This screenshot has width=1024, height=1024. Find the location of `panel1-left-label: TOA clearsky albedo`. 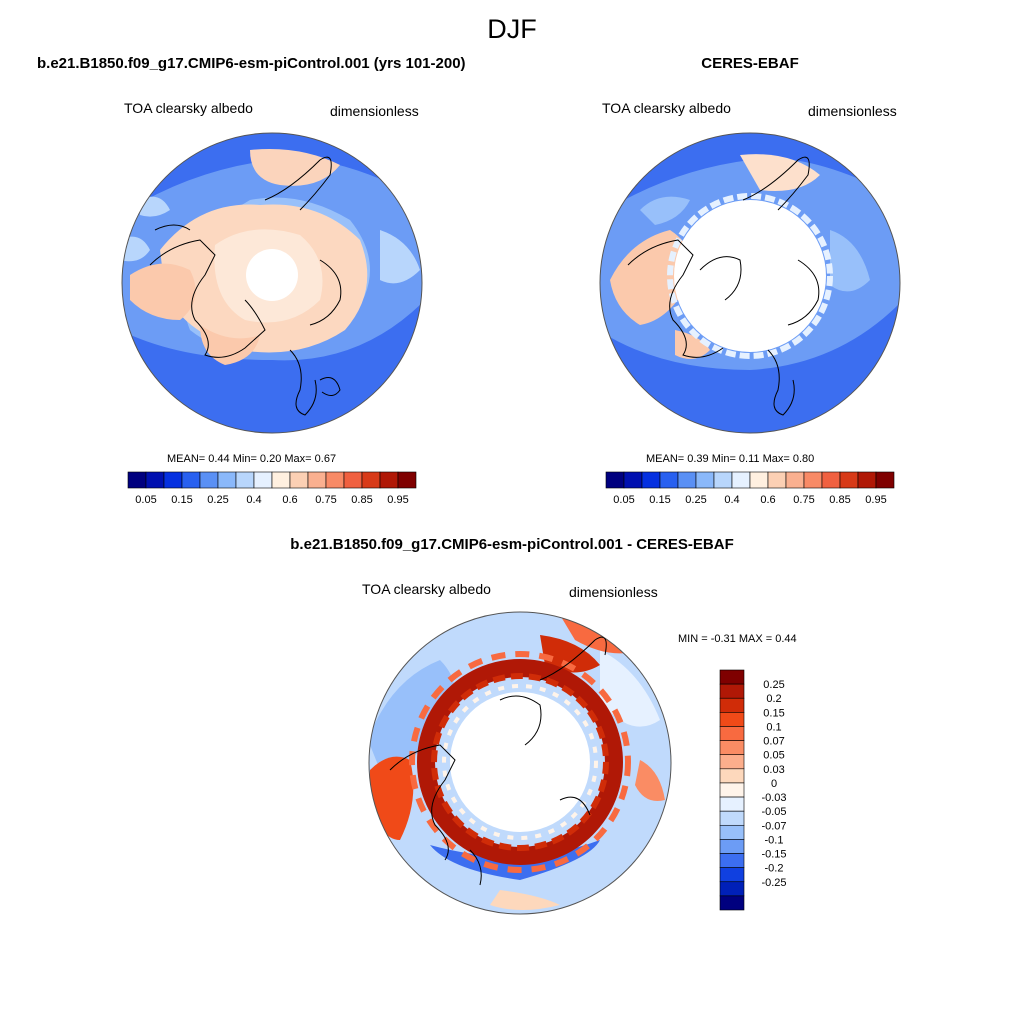

panel1-left-label: TOA clearsky albedo is located at coordinates (188, 108).